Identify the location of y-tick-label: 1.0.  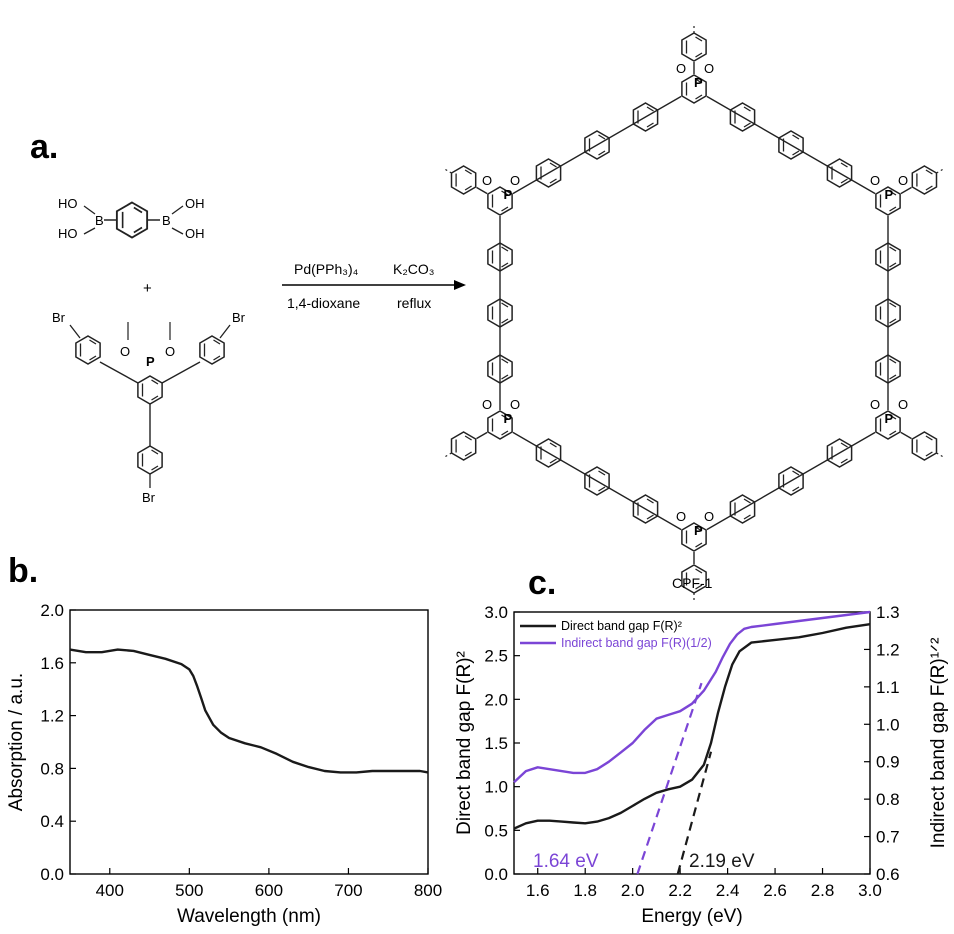
(496, 787).